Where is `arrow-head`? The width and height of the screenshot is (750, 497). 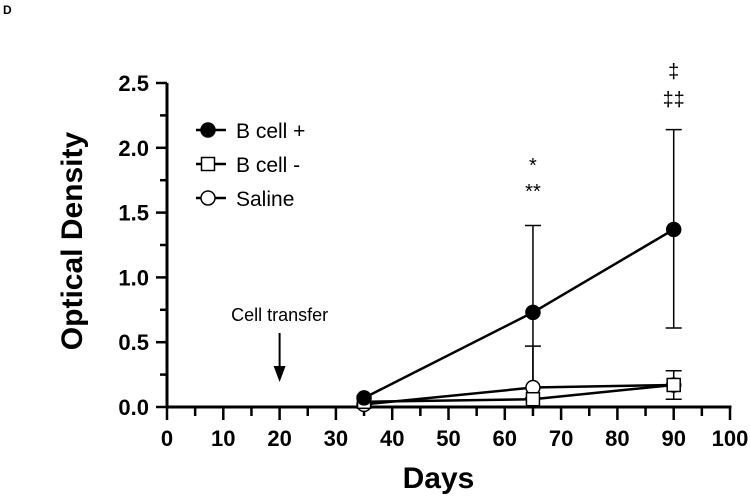
arrow-head is located at coordinates (279, 374).